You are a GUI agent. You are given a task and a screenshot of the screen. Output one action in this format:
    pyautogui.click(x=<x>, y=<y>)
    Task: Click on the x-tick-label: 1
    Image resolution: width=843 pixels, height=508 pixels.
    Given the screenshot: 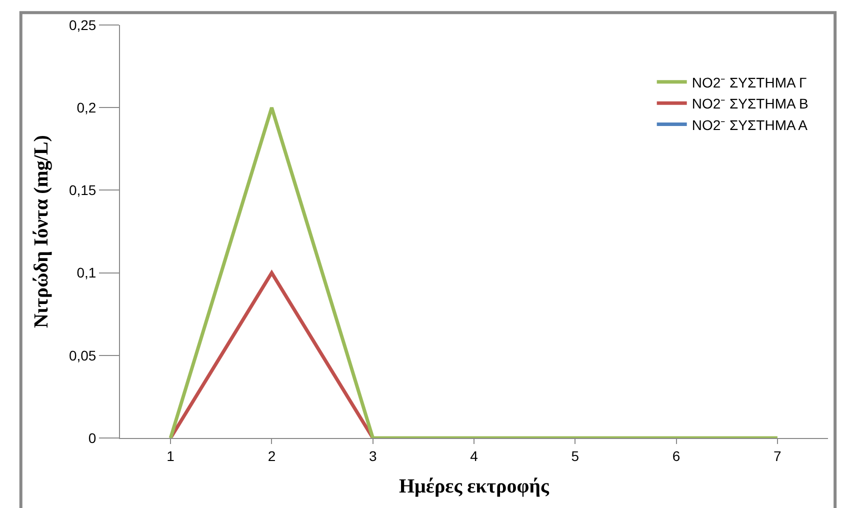 What is the action you would take?
    pyautogui.click(x=170, y=456)
    